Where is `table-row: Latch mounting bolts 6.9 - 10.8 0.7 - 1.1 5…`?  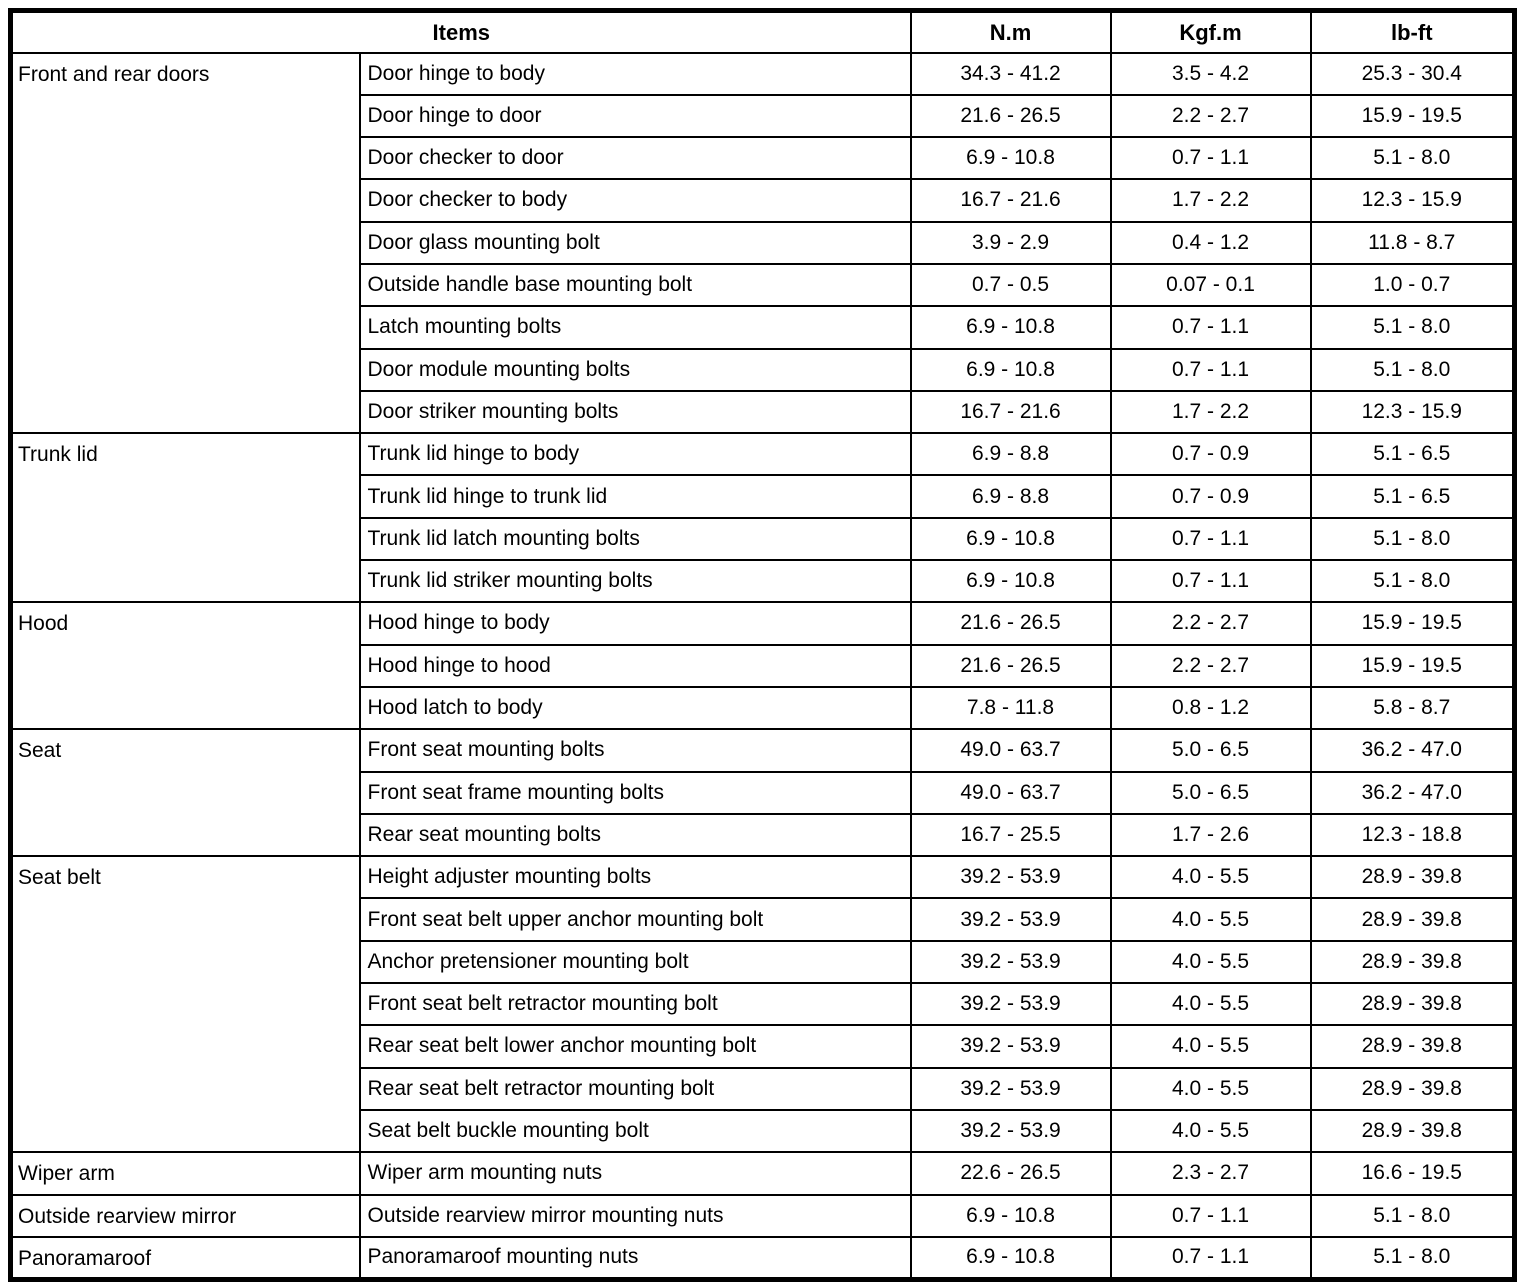
table-row: Latch mounting bolts 6.9 - 10.8 0.7 - 1.1 5… is located at coordinates (763, 327).